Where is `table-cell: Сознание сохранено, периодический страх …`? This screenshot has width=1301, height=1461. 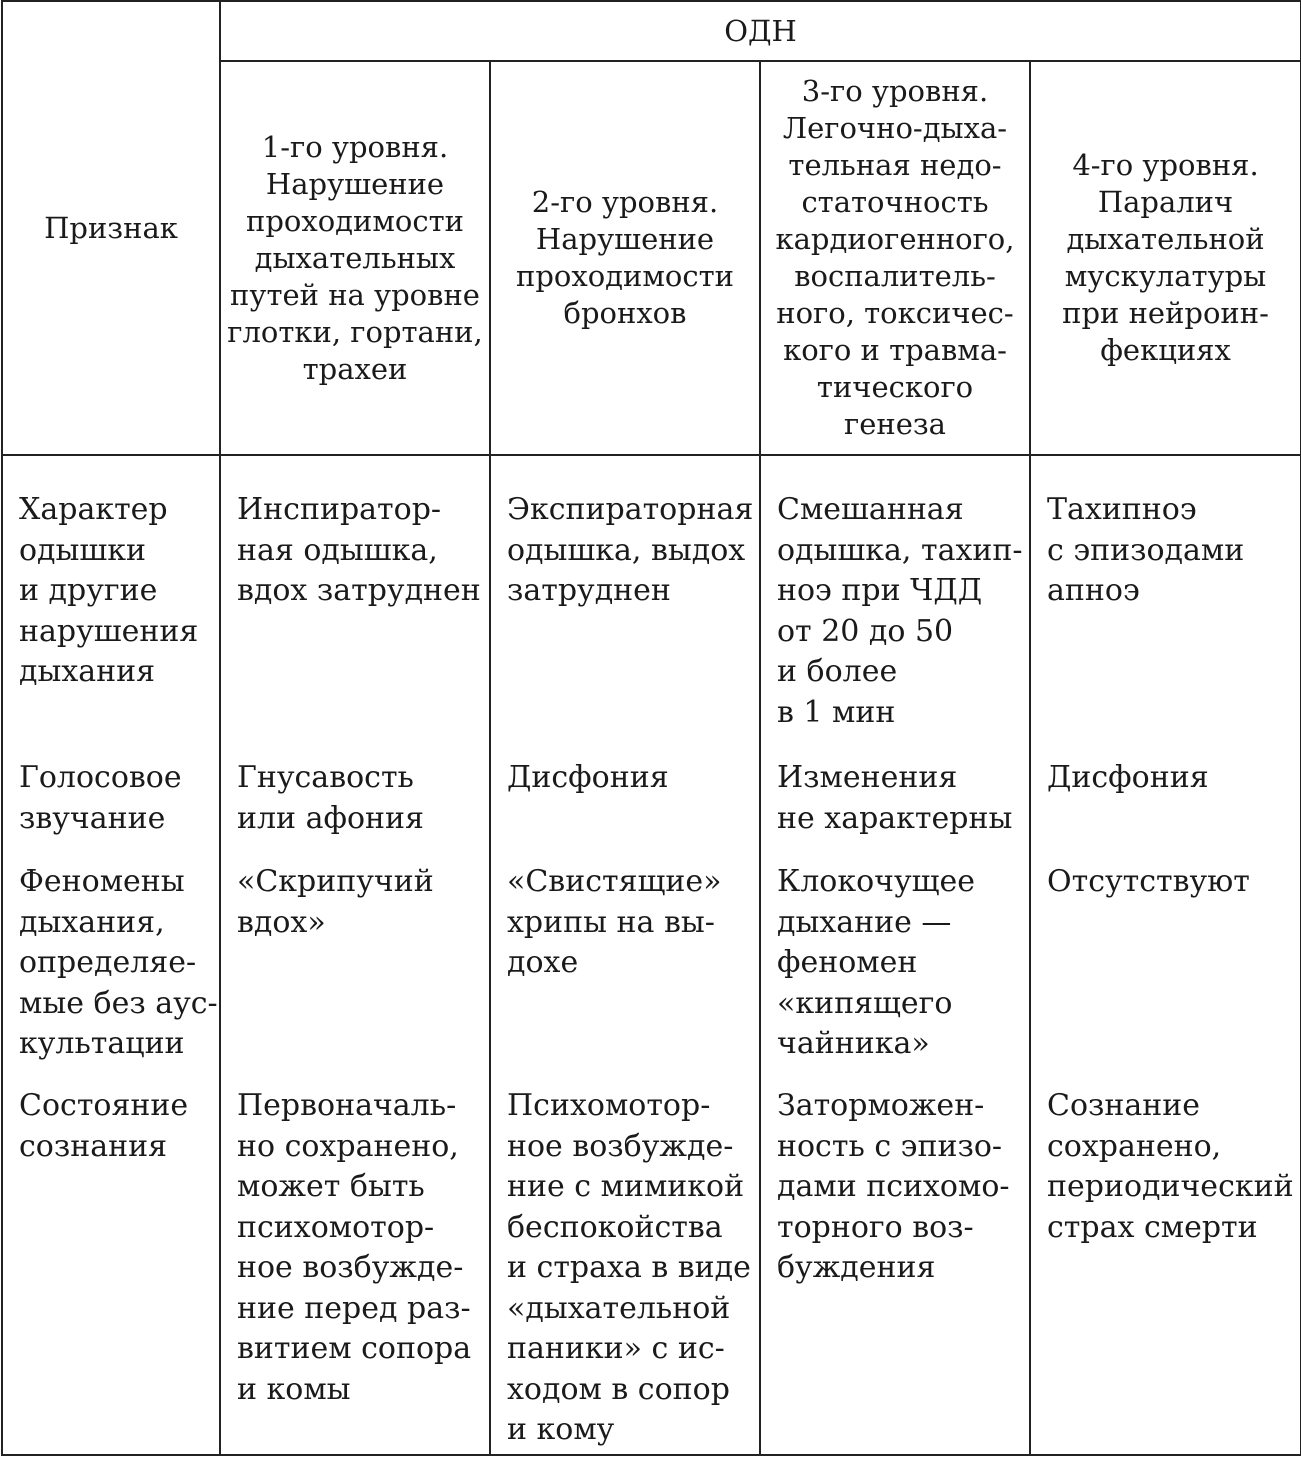
table-cell: Сознание сохранено, периодический страх … is located at coordinates (1164, 1271).